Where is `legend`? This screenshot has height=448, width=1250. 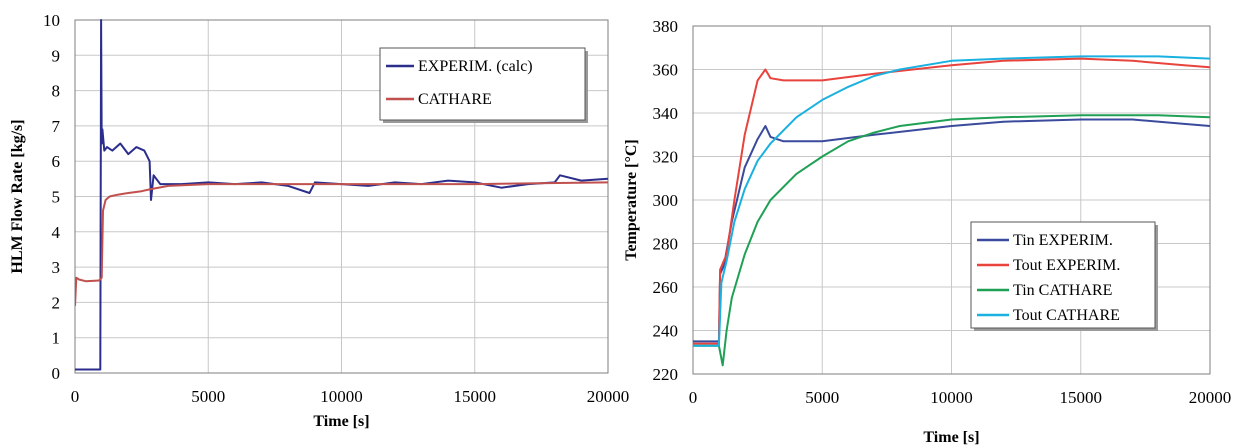 legend is located at coordinates (482, 84).